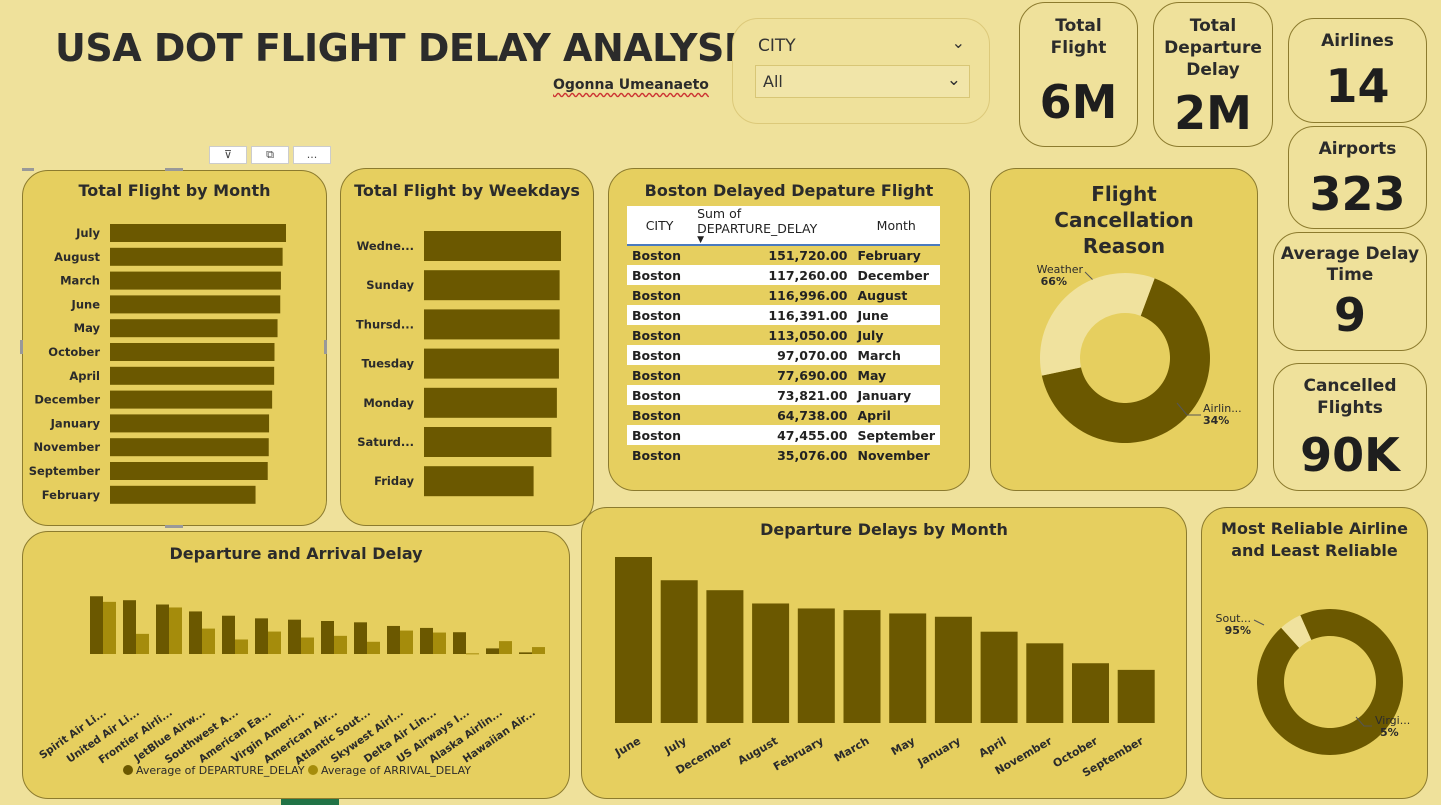 The image size is (1441, 805). I want to click on kpi-average-delay-label-2: Time, so click(1350, 275).